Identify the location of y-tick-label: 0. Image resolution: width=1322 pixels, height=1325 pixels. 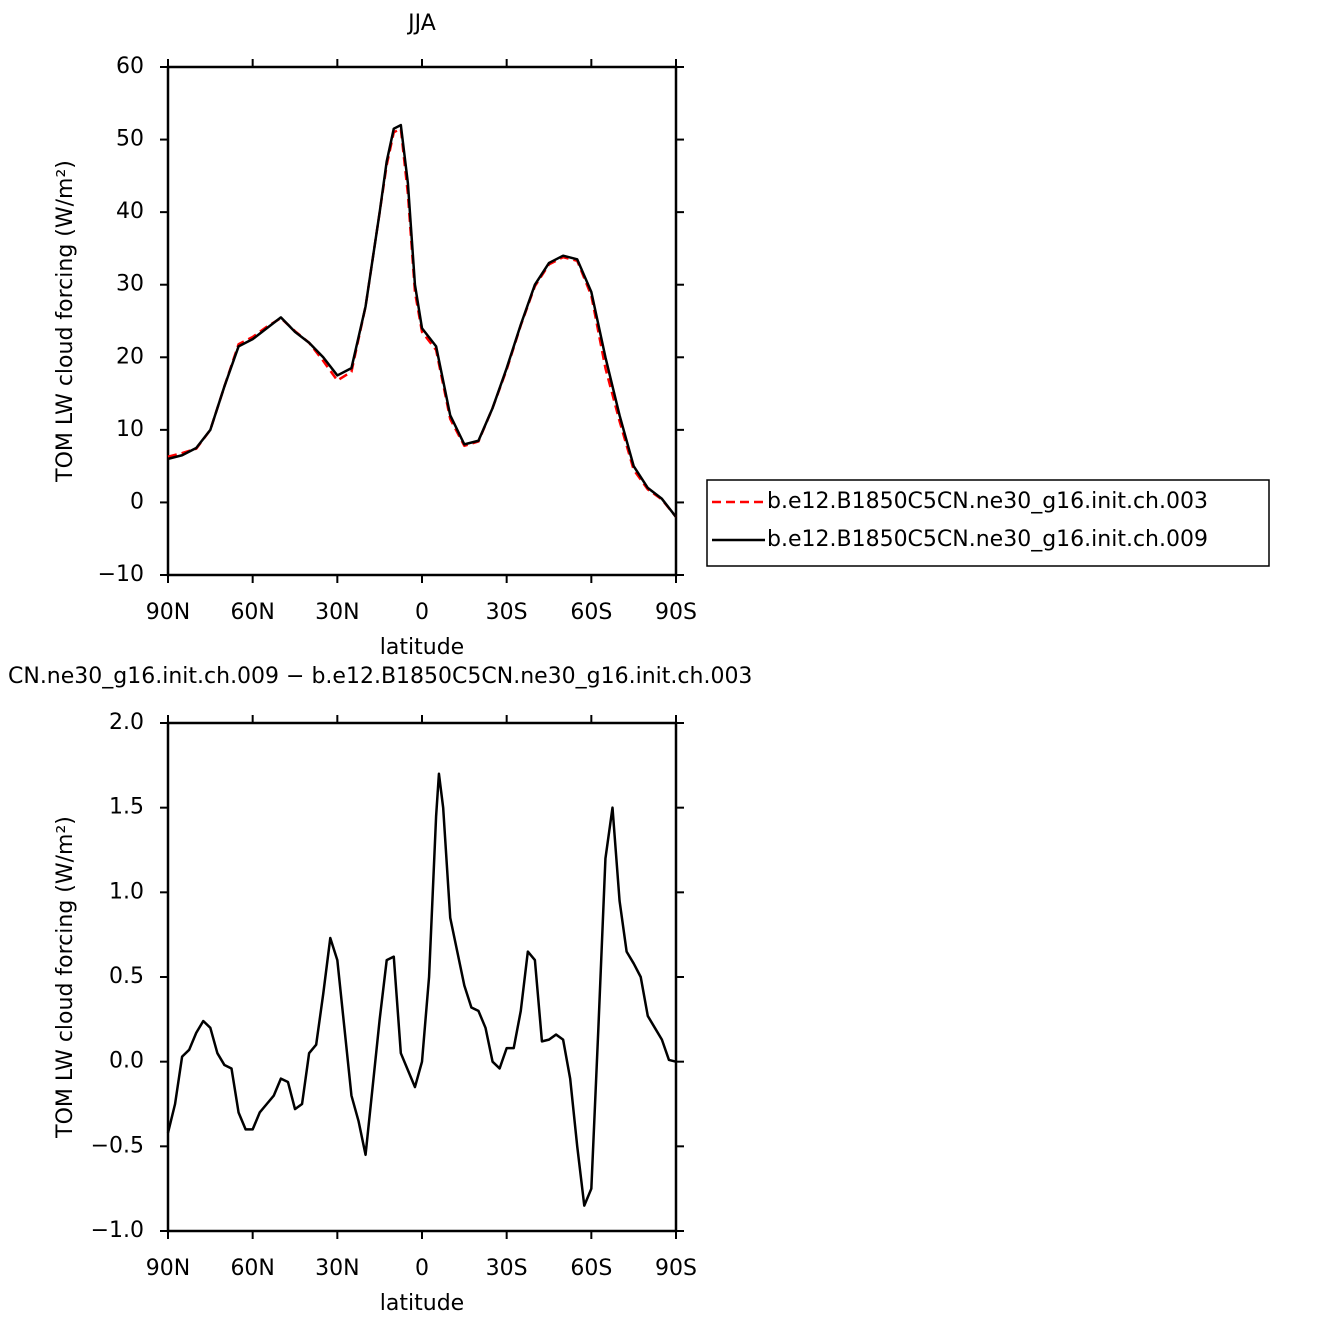
(137, 501).